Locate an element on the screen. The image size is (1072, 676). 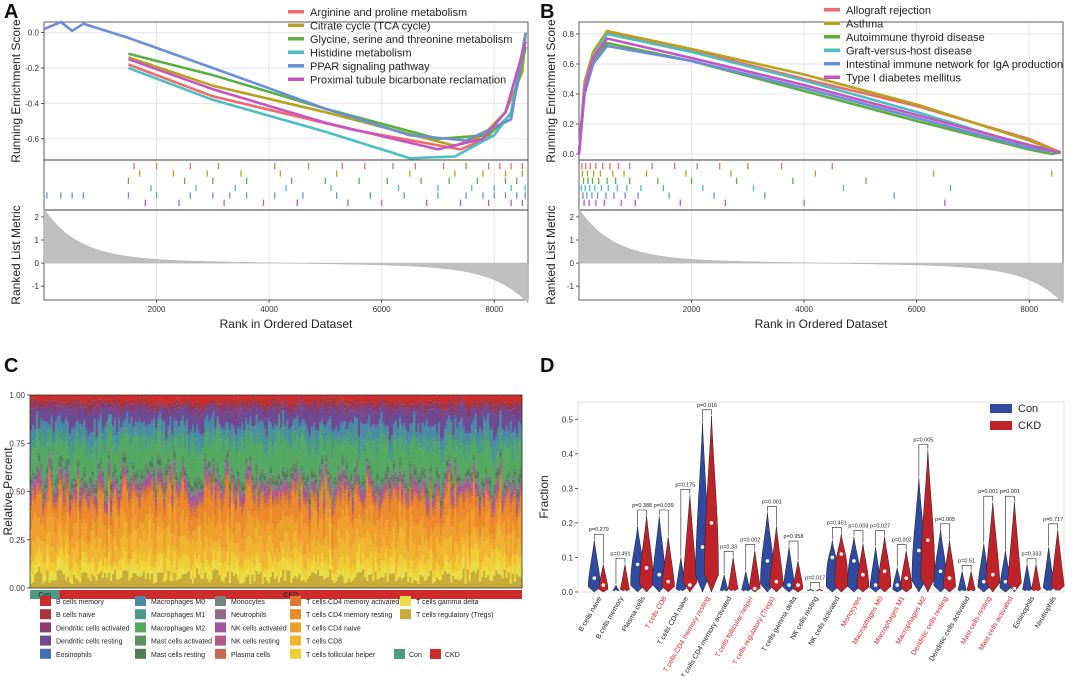
x-tick-label: 8000 is located at coordinates (1029, 309).